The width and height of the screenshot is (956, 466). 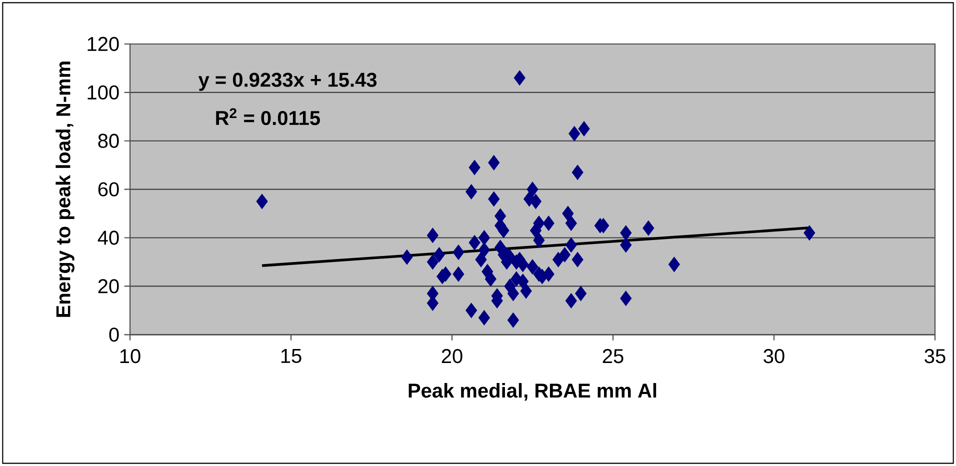 I want to click on y-tick-label: 60, so click(x=108, y=189).